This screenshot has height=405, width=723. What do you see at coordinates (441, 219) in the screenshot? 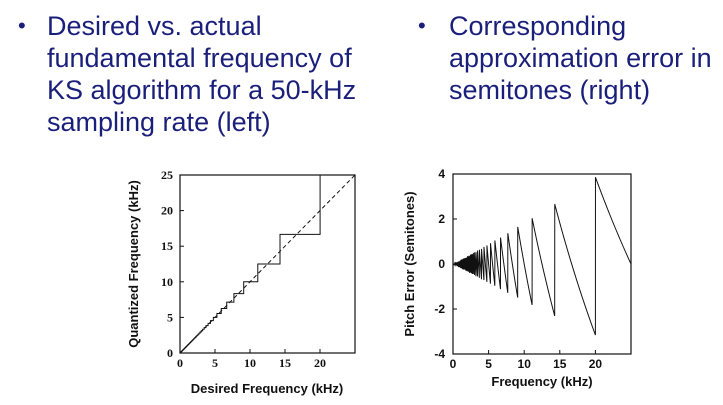
I see `y-tick-label: 2` at bounding box center [441, 219].